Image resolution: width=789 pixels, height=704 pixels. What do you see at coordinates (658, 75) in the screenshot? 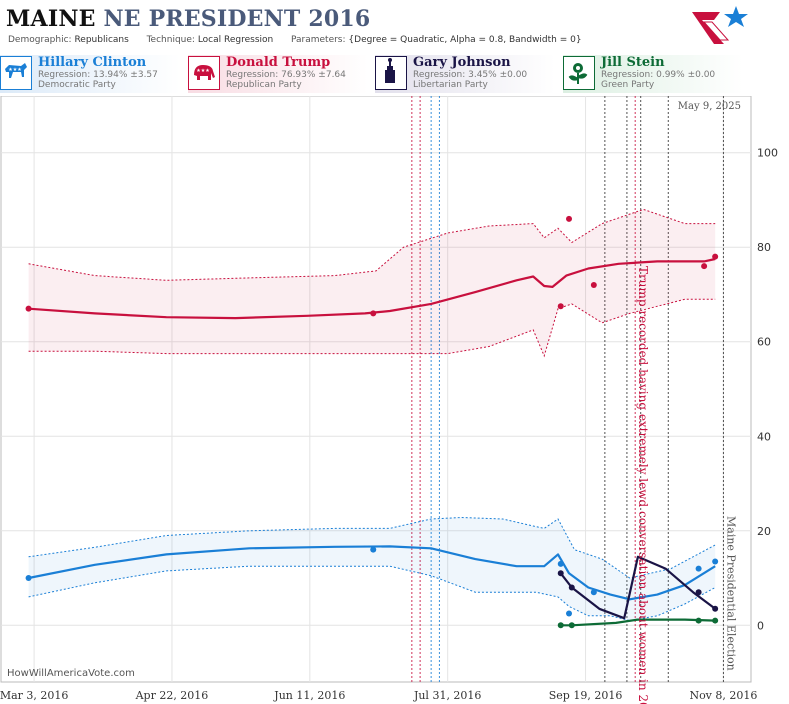
I see `candidate-regression: Regression: 0.99% ±0.00` at bounding box center [658, 75].